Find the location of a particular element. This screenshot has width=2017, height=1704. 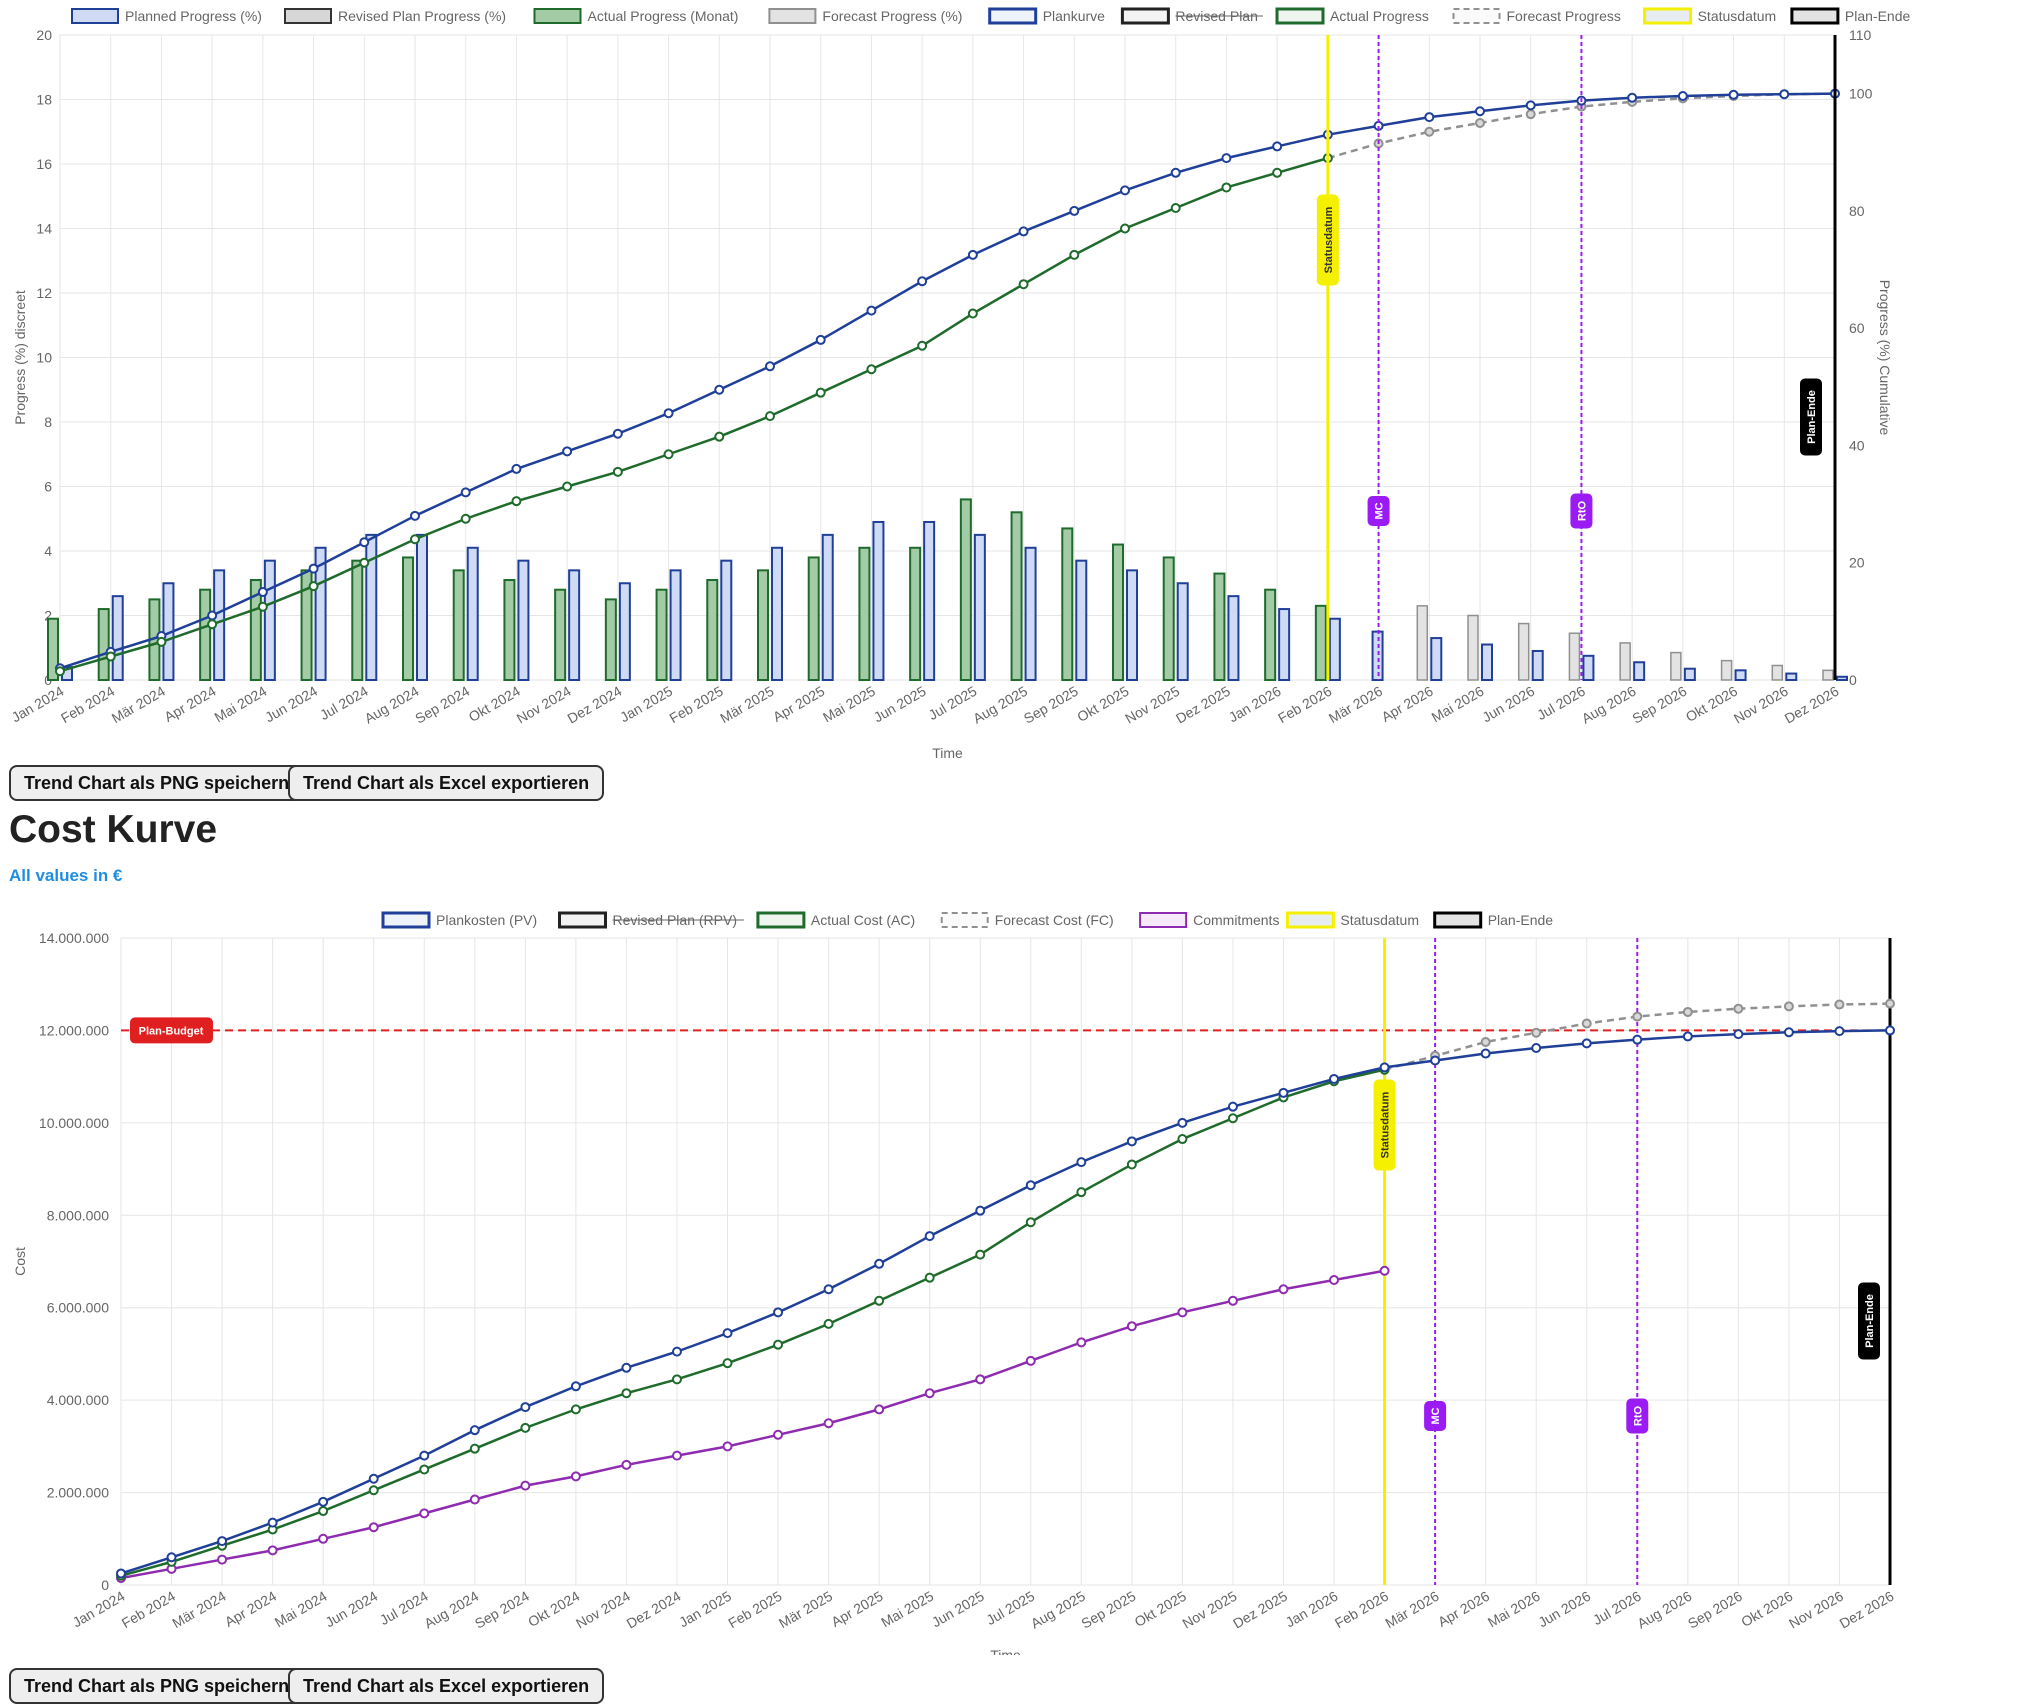

x-tick: Feb 2025 is located at coordinates (754, 1610).